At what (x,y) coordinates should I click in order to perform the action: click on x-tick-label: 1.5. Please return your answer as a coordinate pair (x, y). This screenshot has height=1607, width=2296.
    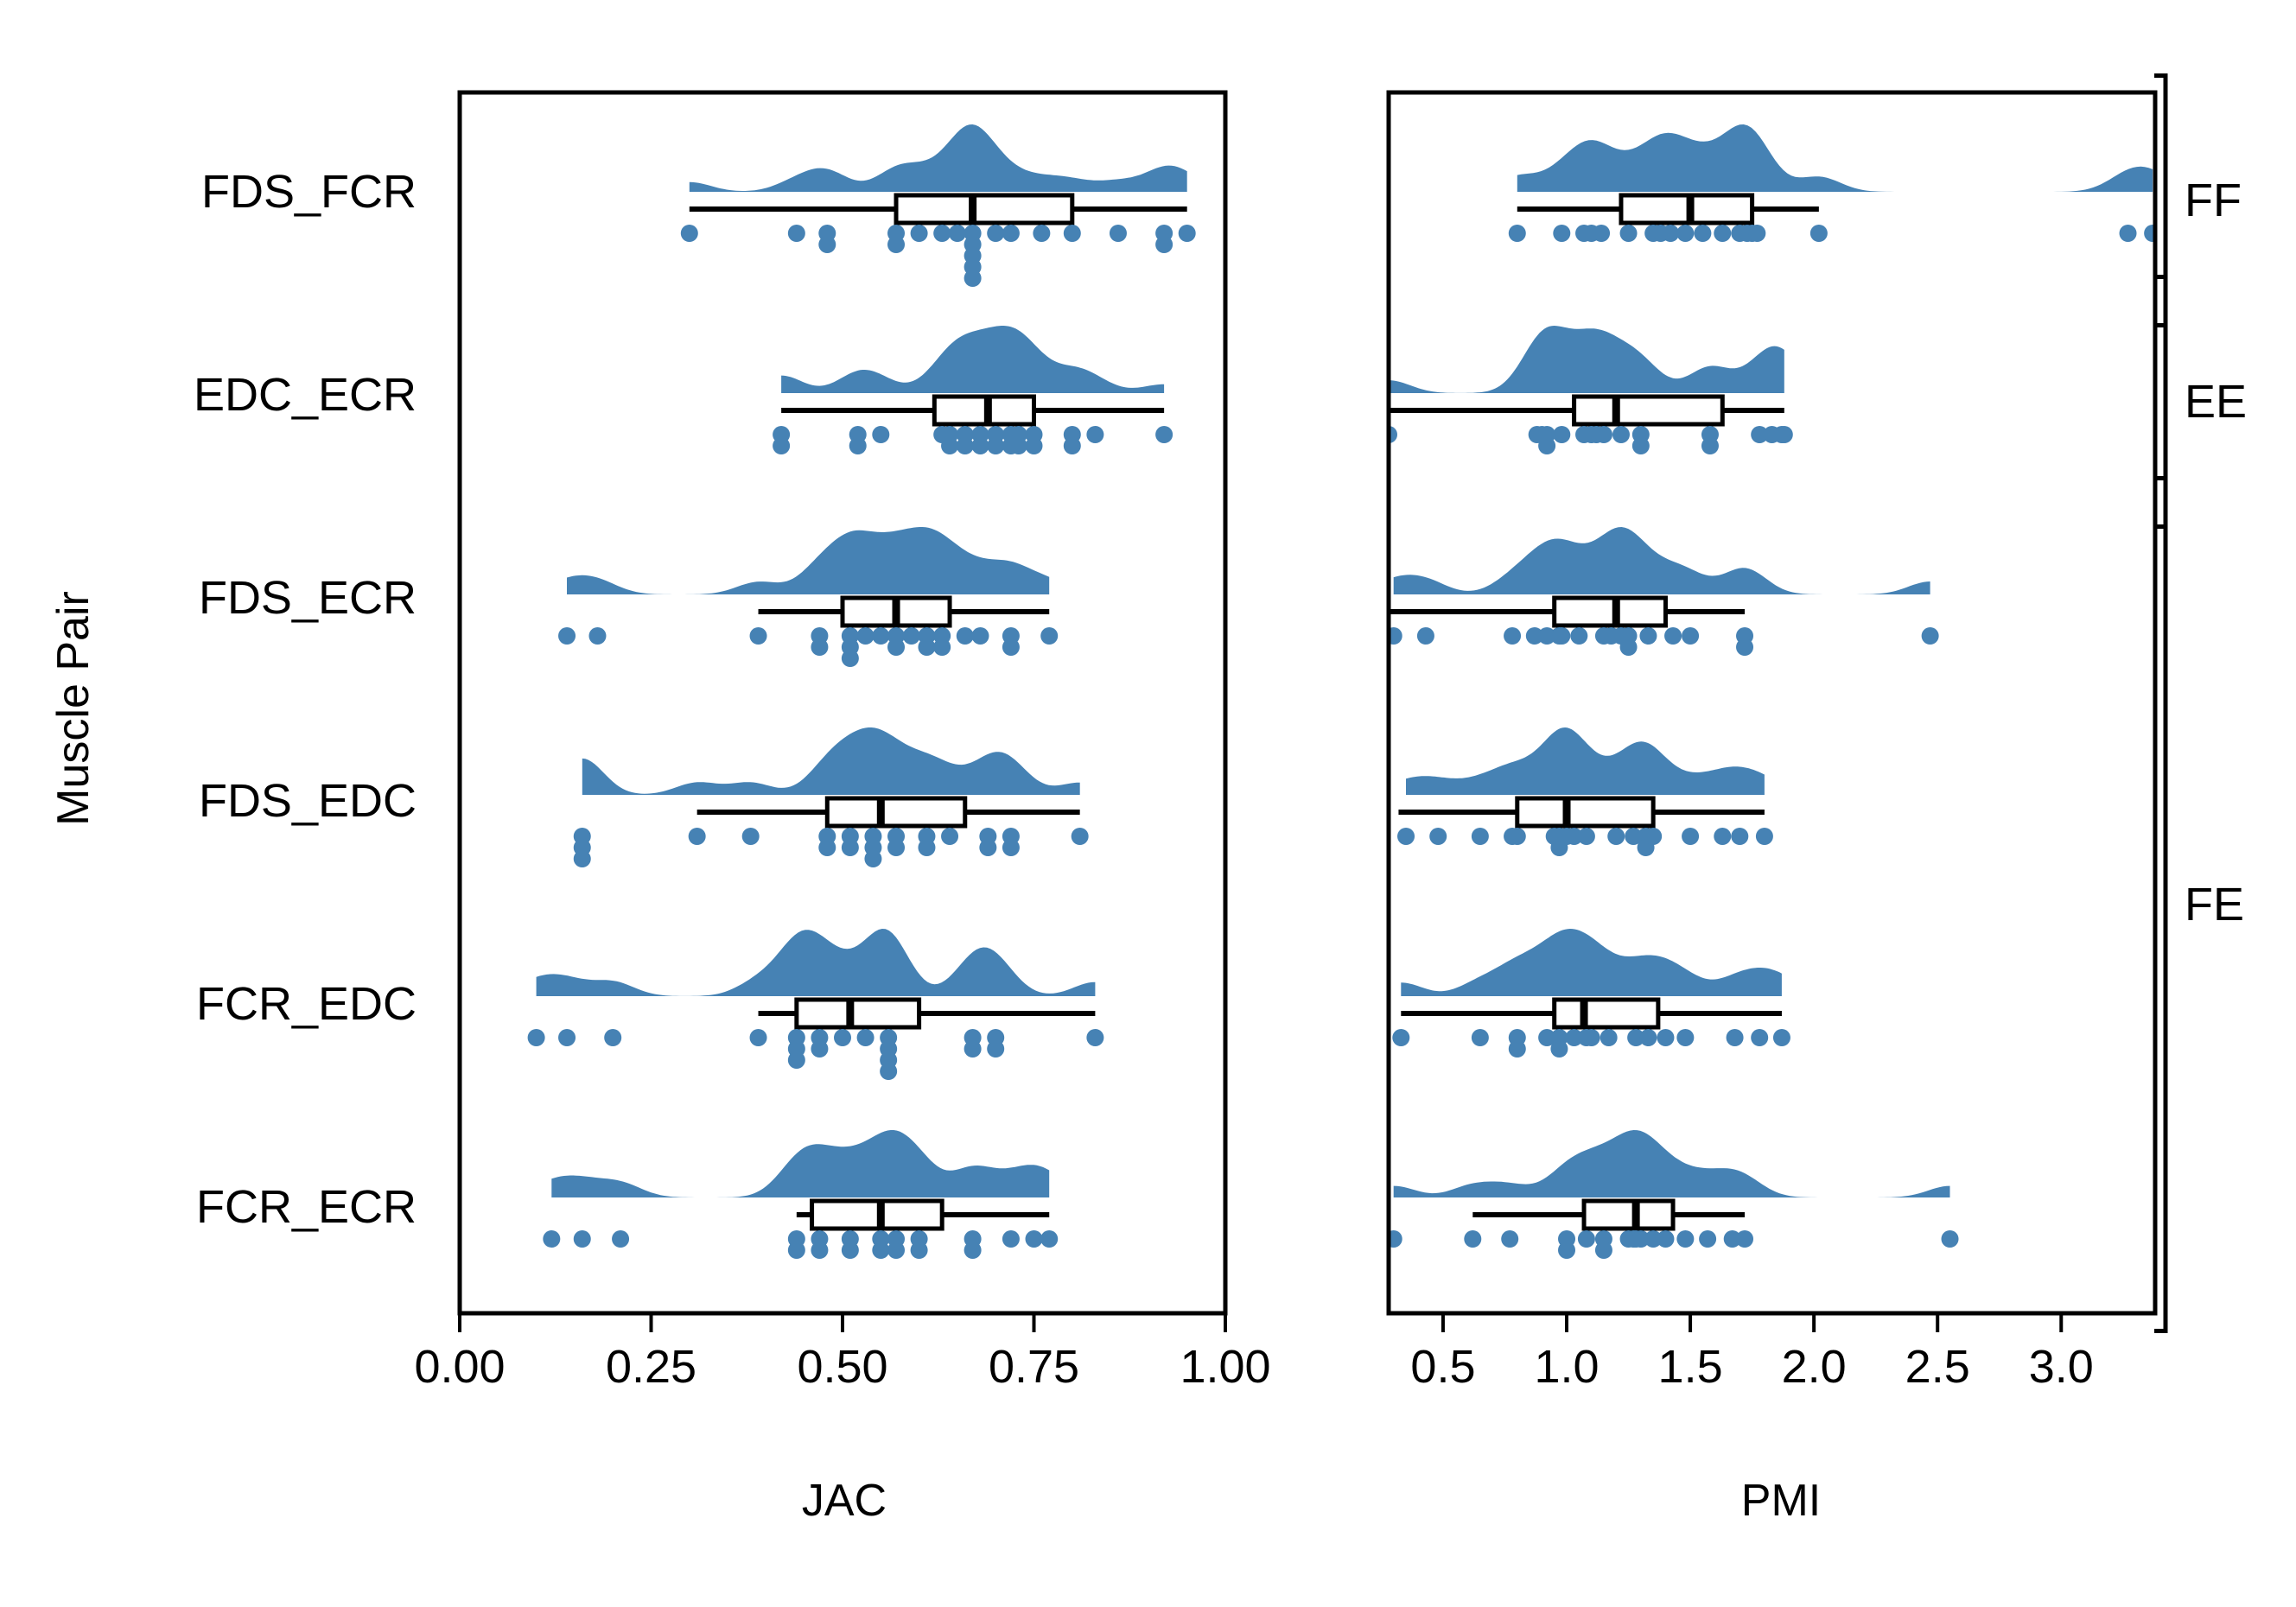
    Looking at the image, I should click on (1690, 1367).